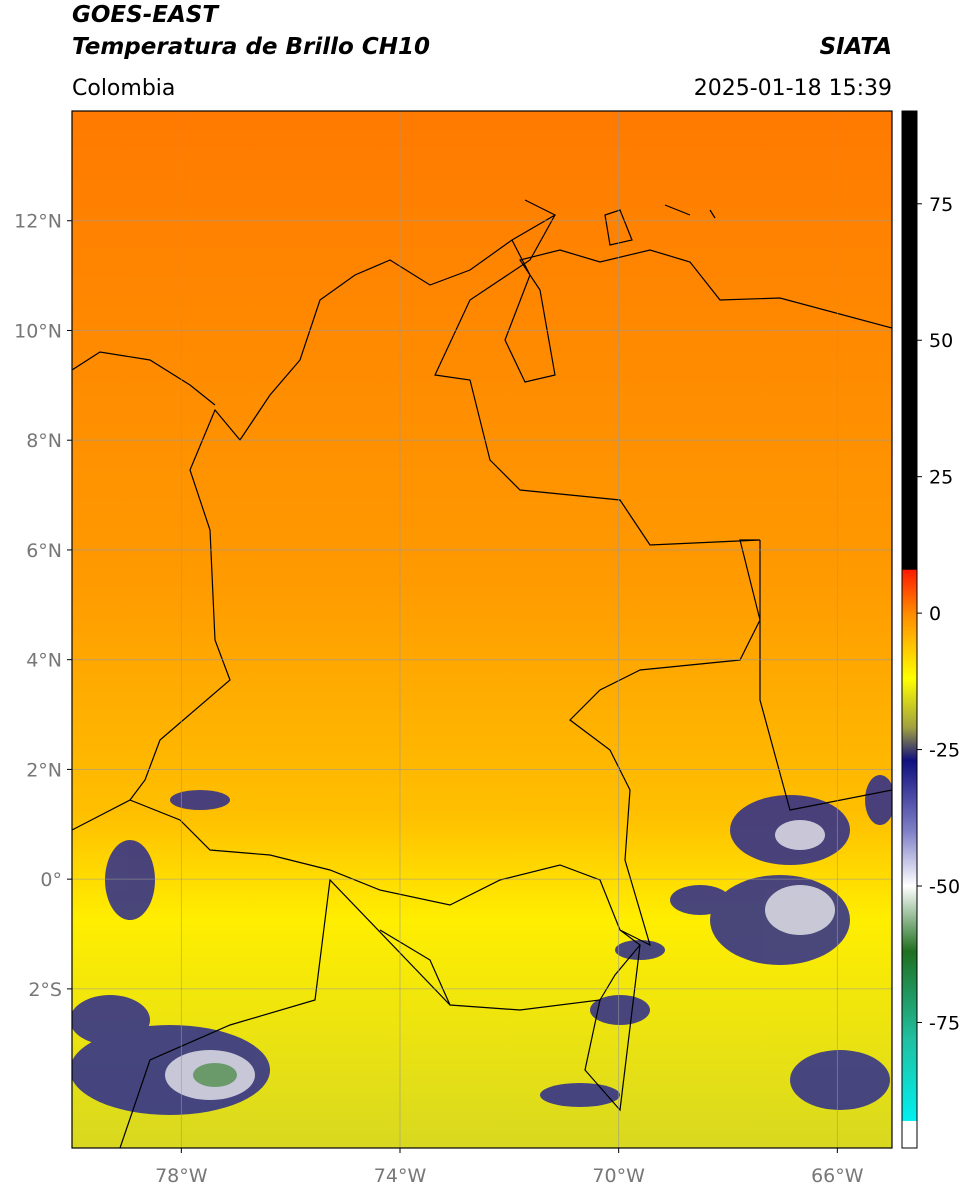 The image size is (966, 1194). Describe the element at coordinates (146, 15) in the screenshot. I see `title: GOES-EAST` at that location.